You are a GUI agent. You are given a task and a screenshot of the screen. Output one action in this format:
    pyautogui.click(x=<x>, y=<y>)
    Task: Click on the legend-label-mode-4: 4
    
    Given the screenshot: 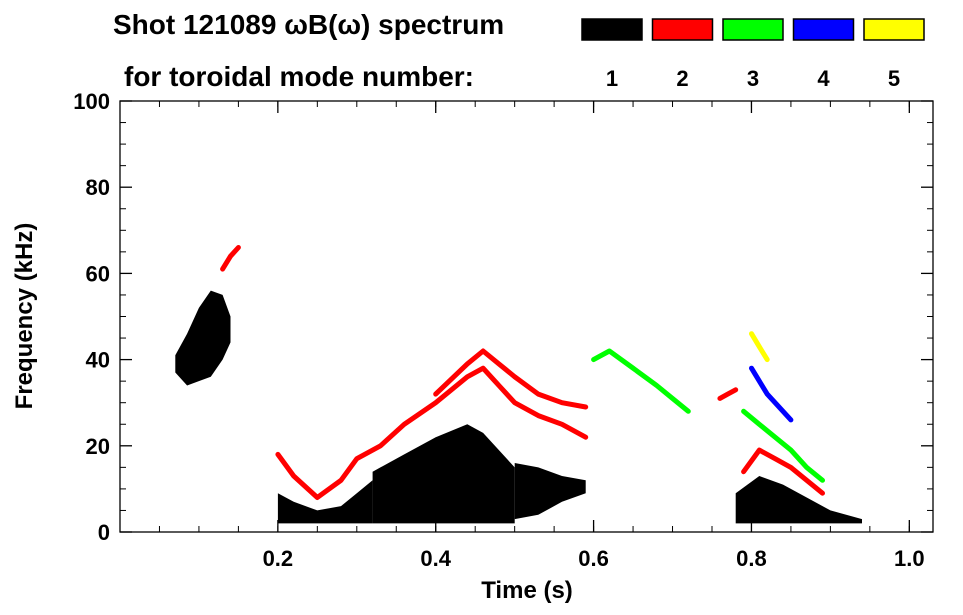 What is the action you would take?
    pyautogui.click(x=823, y=78)
    